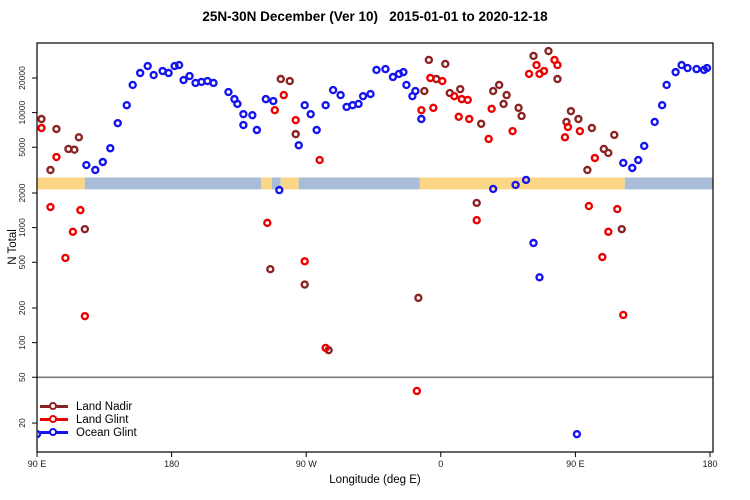  What do you see at coordinates (54, 432) in the screenshot?
I see `ocean-glint-marker-icon` at bounding box center [54, 432].